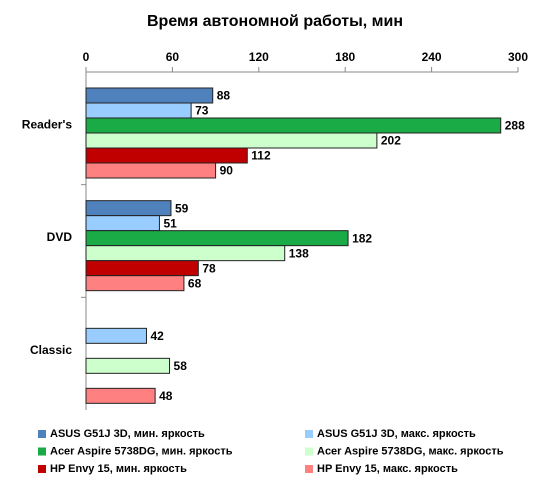 The height and width of the screenshot is (480, 550). What do you see at coordinates (127, 434) in the screenshot?
I see `legend-label: ASUS G51J 3D, мин. яркость` at bounding box center [127, 434].